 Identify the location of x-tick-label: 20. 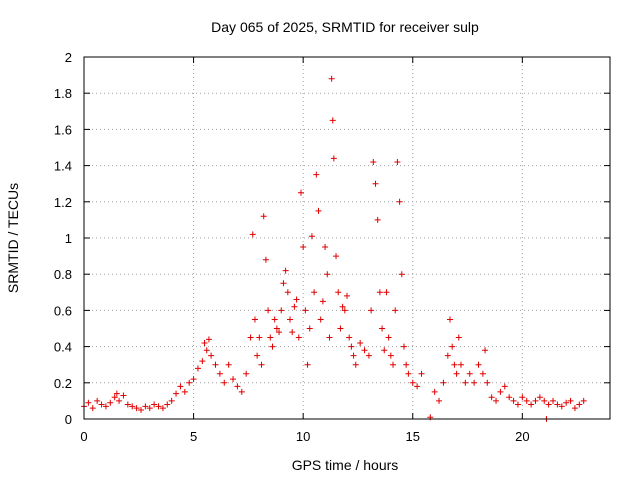
(522, 436).